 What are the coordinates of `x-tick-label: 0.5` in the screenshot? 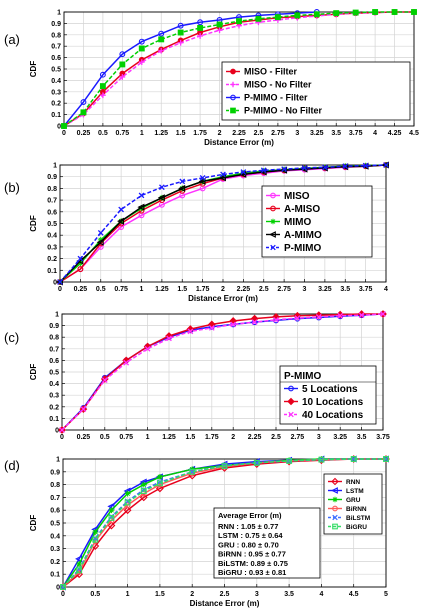 It's located at (105, 437).